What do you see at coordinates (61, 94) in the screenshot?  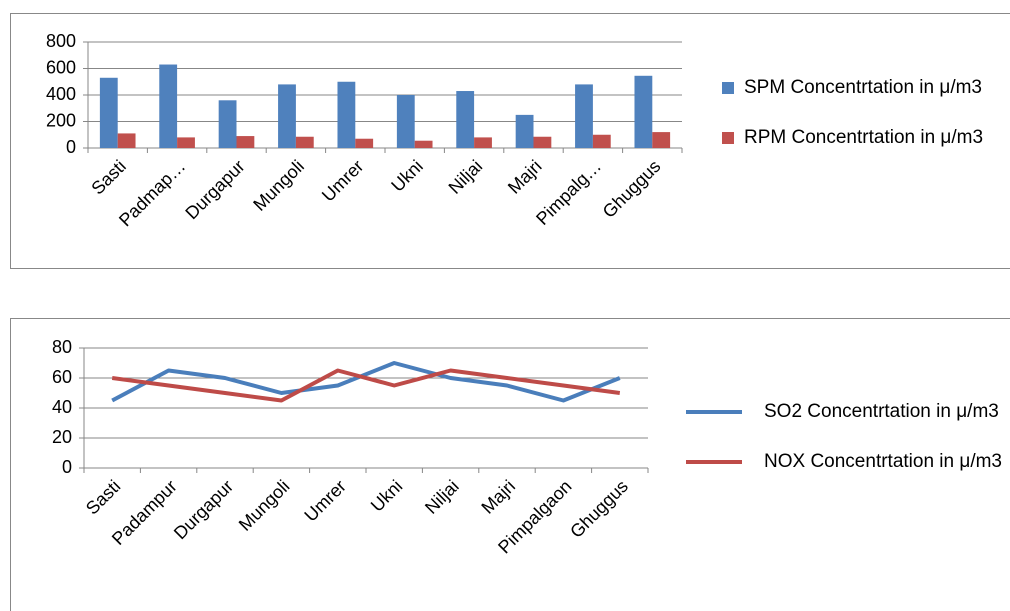 I see `y-tick-label: 400` at bounding box center [61, 94].